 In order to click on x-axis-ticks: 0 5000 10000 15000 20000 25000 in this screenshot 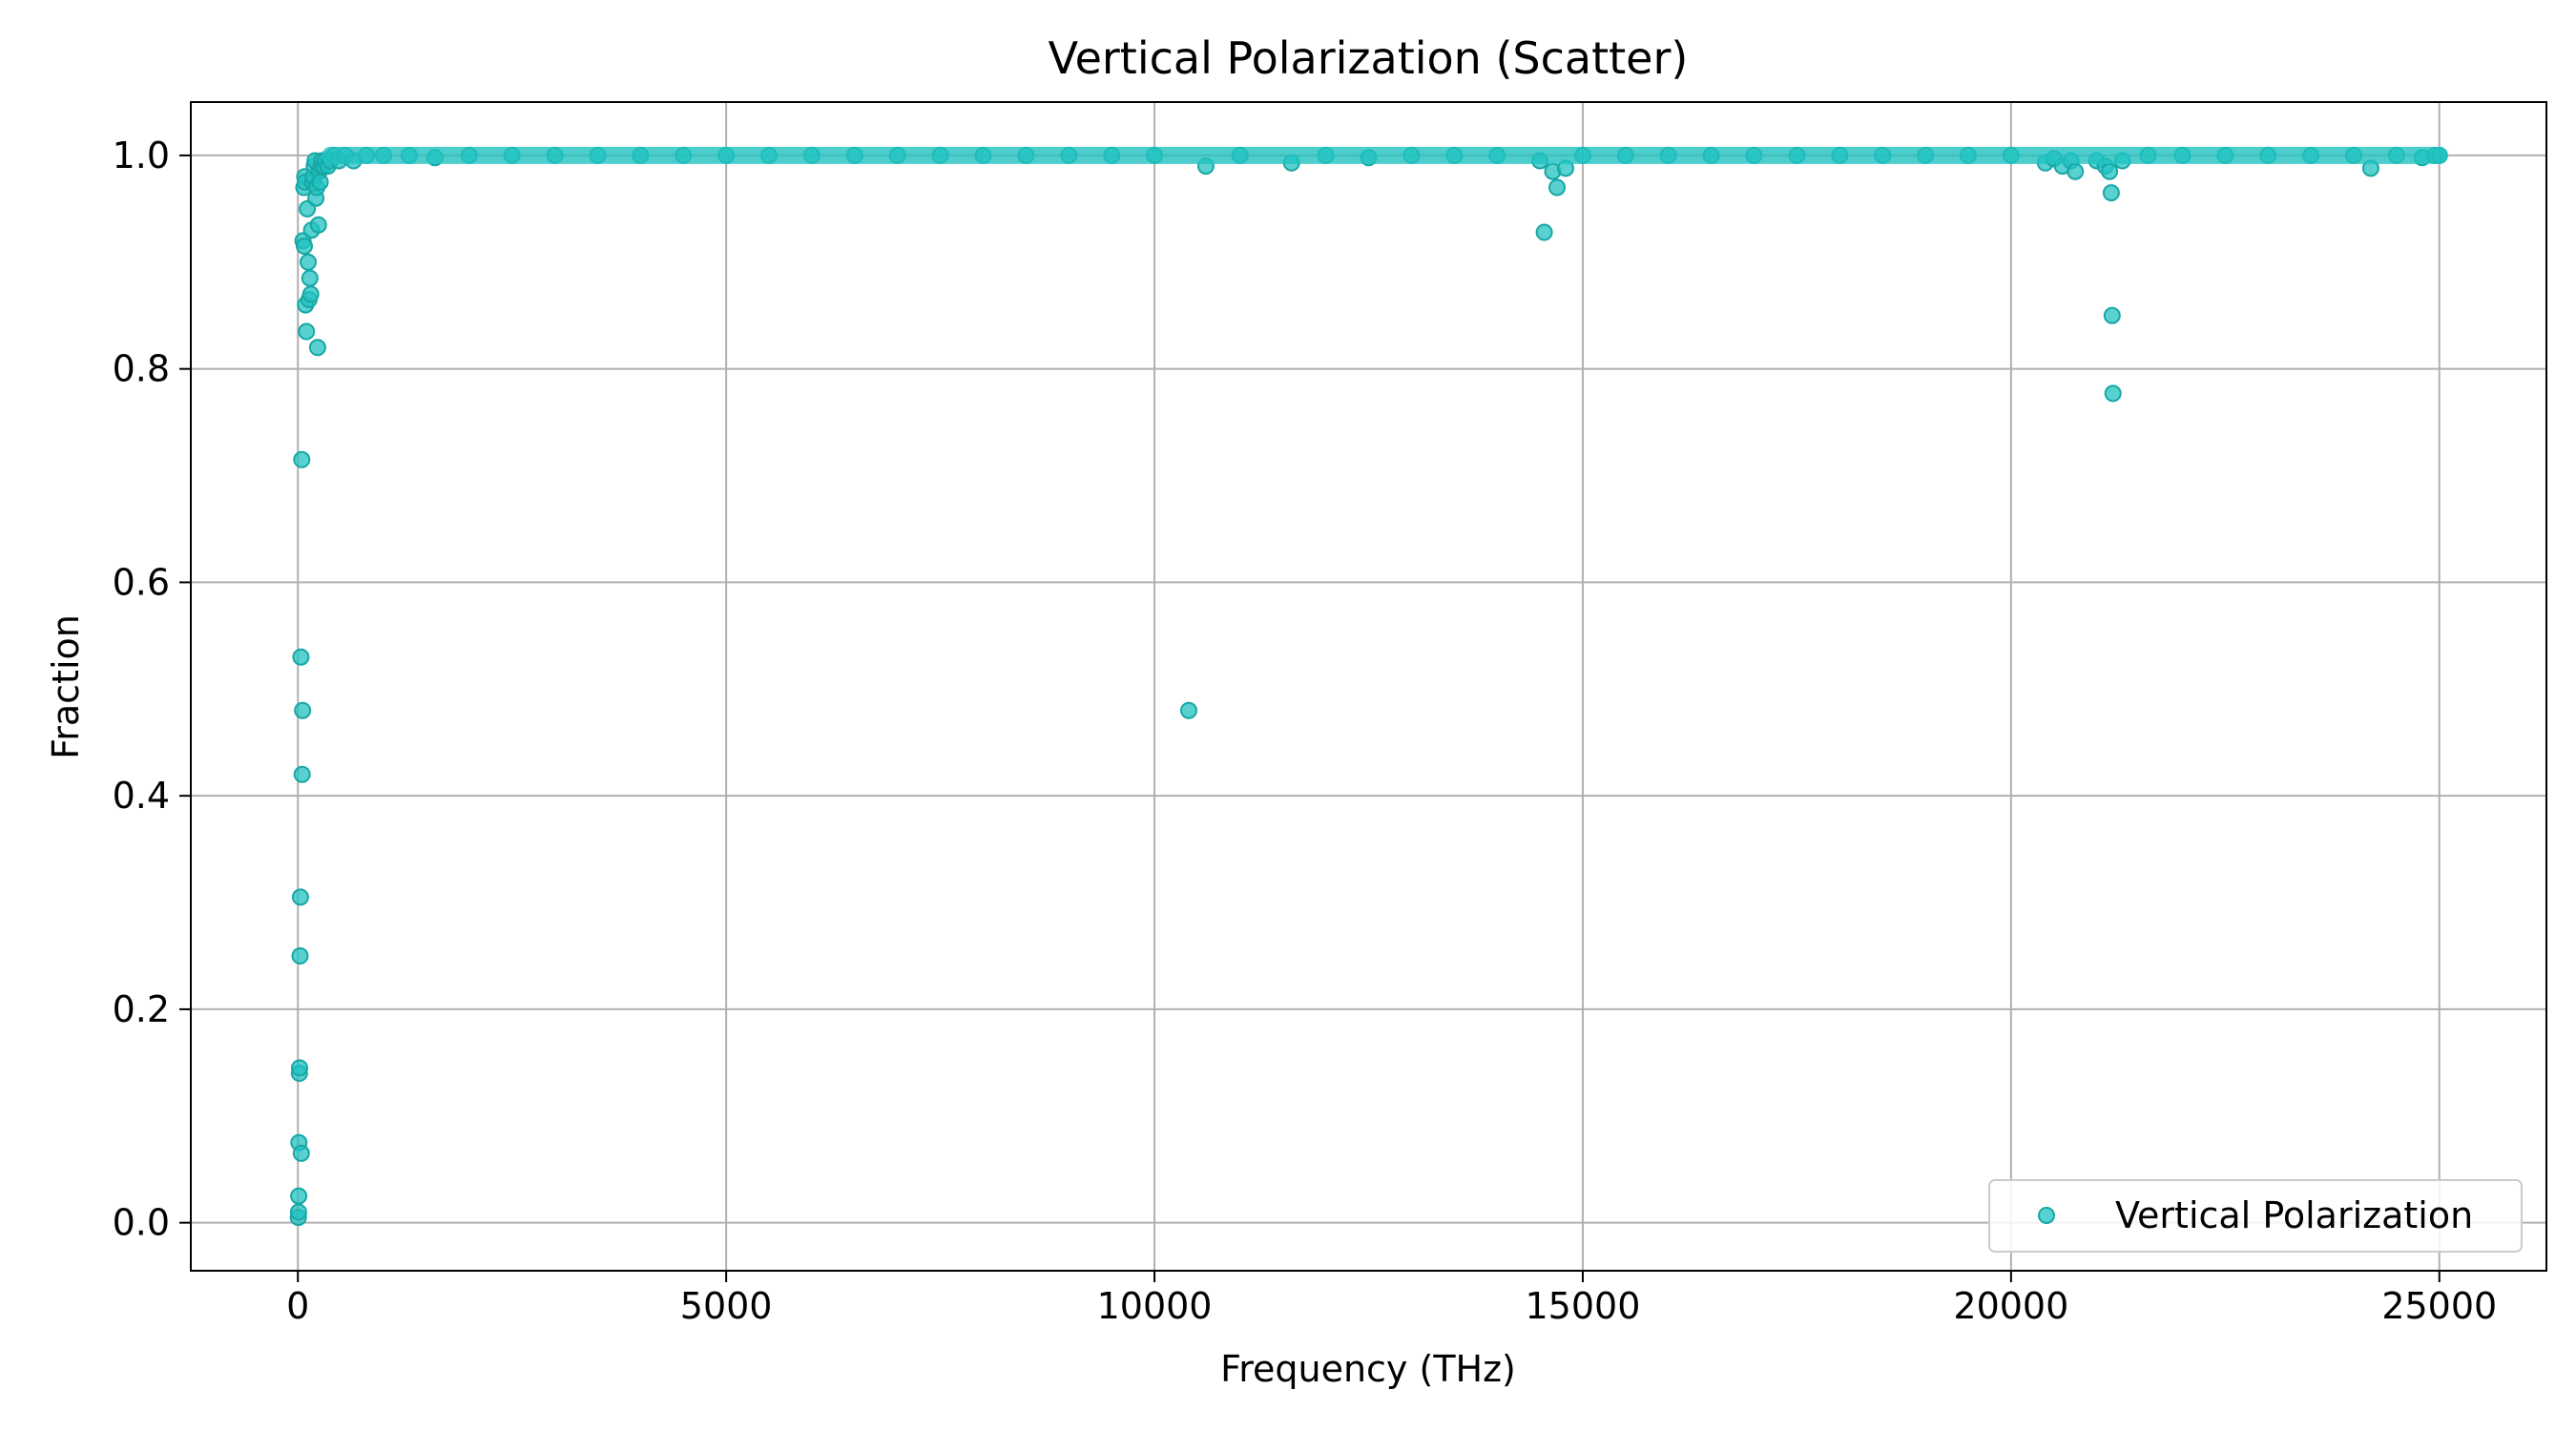, I will do `click(1391, 1299)`.